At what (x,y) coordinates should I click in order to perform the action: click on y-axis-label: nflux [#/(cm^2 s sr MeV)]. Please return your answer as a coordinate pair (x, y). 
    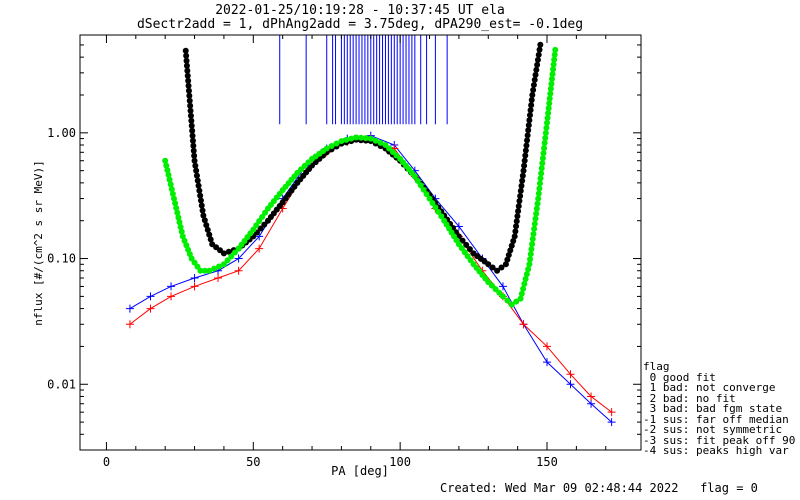
    Looking at the image, I should click on (38, 243).